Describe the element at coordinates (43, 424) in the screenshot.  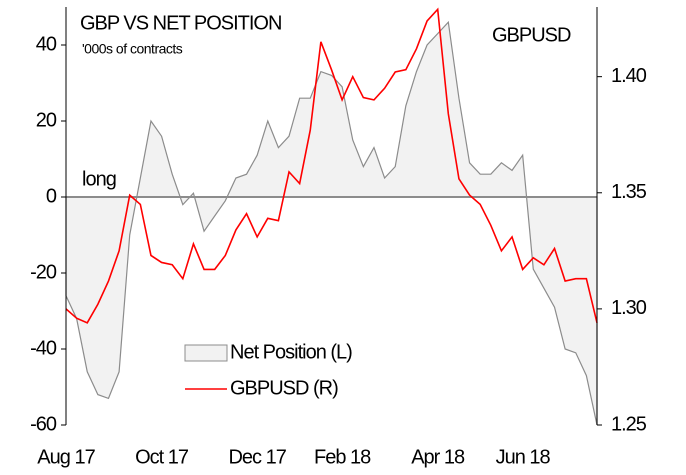
I see `y-tick-label: -60` at that location.